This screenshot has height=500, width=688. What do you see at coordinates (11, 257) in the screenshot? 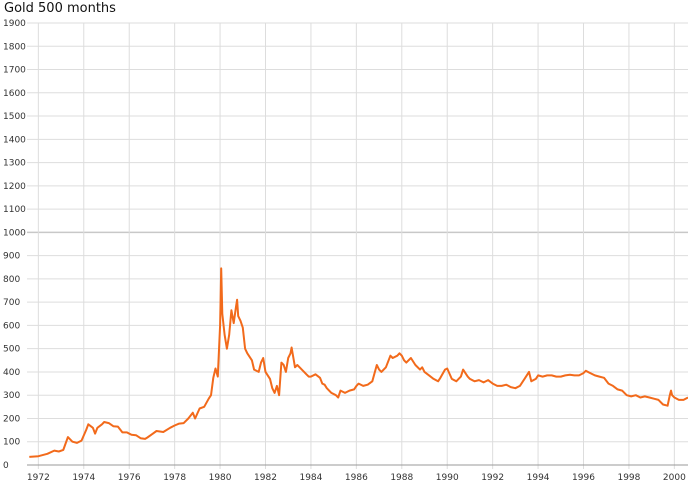
I see `y-tick-label: 900` at bounding box center [11, 257].